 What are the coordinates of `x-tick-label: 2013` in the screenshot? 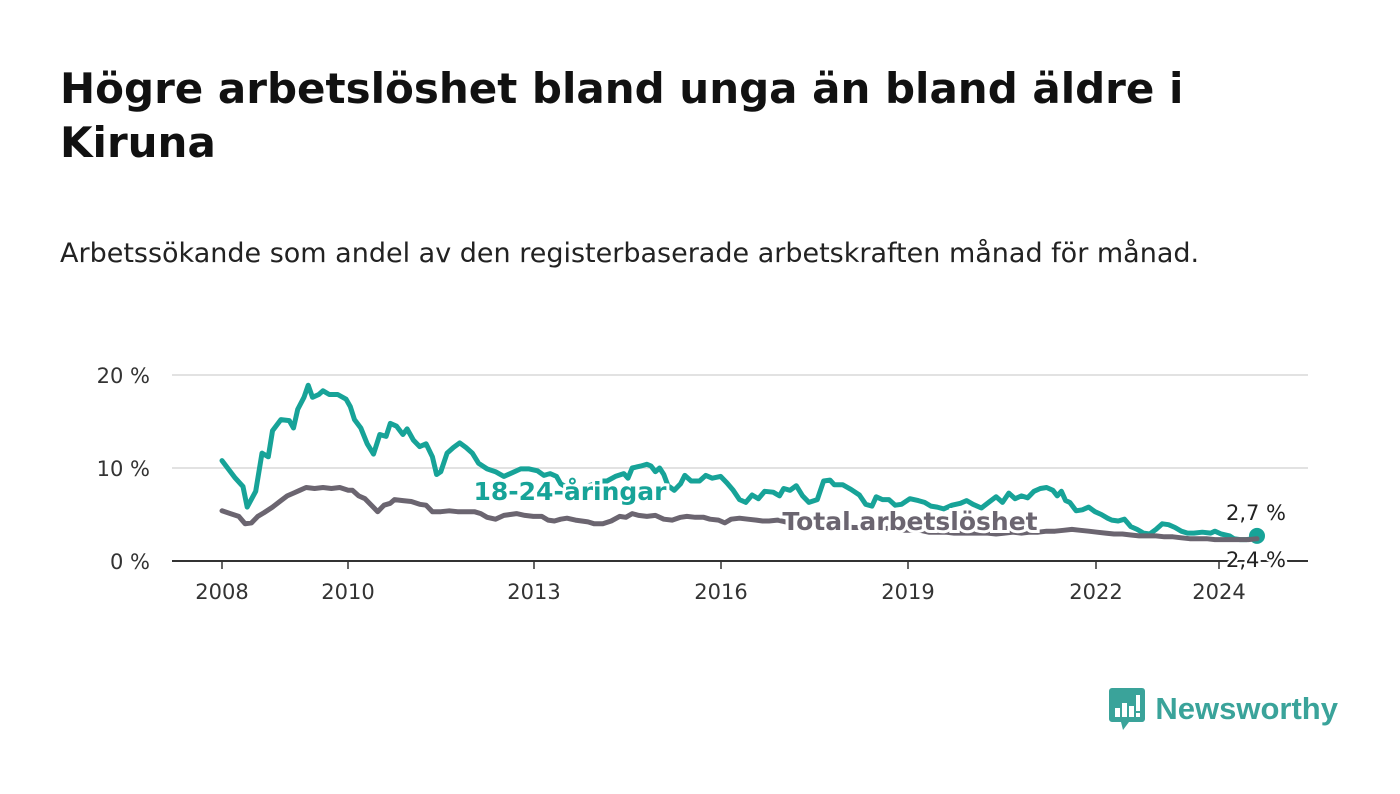 It's located at (533, 592).